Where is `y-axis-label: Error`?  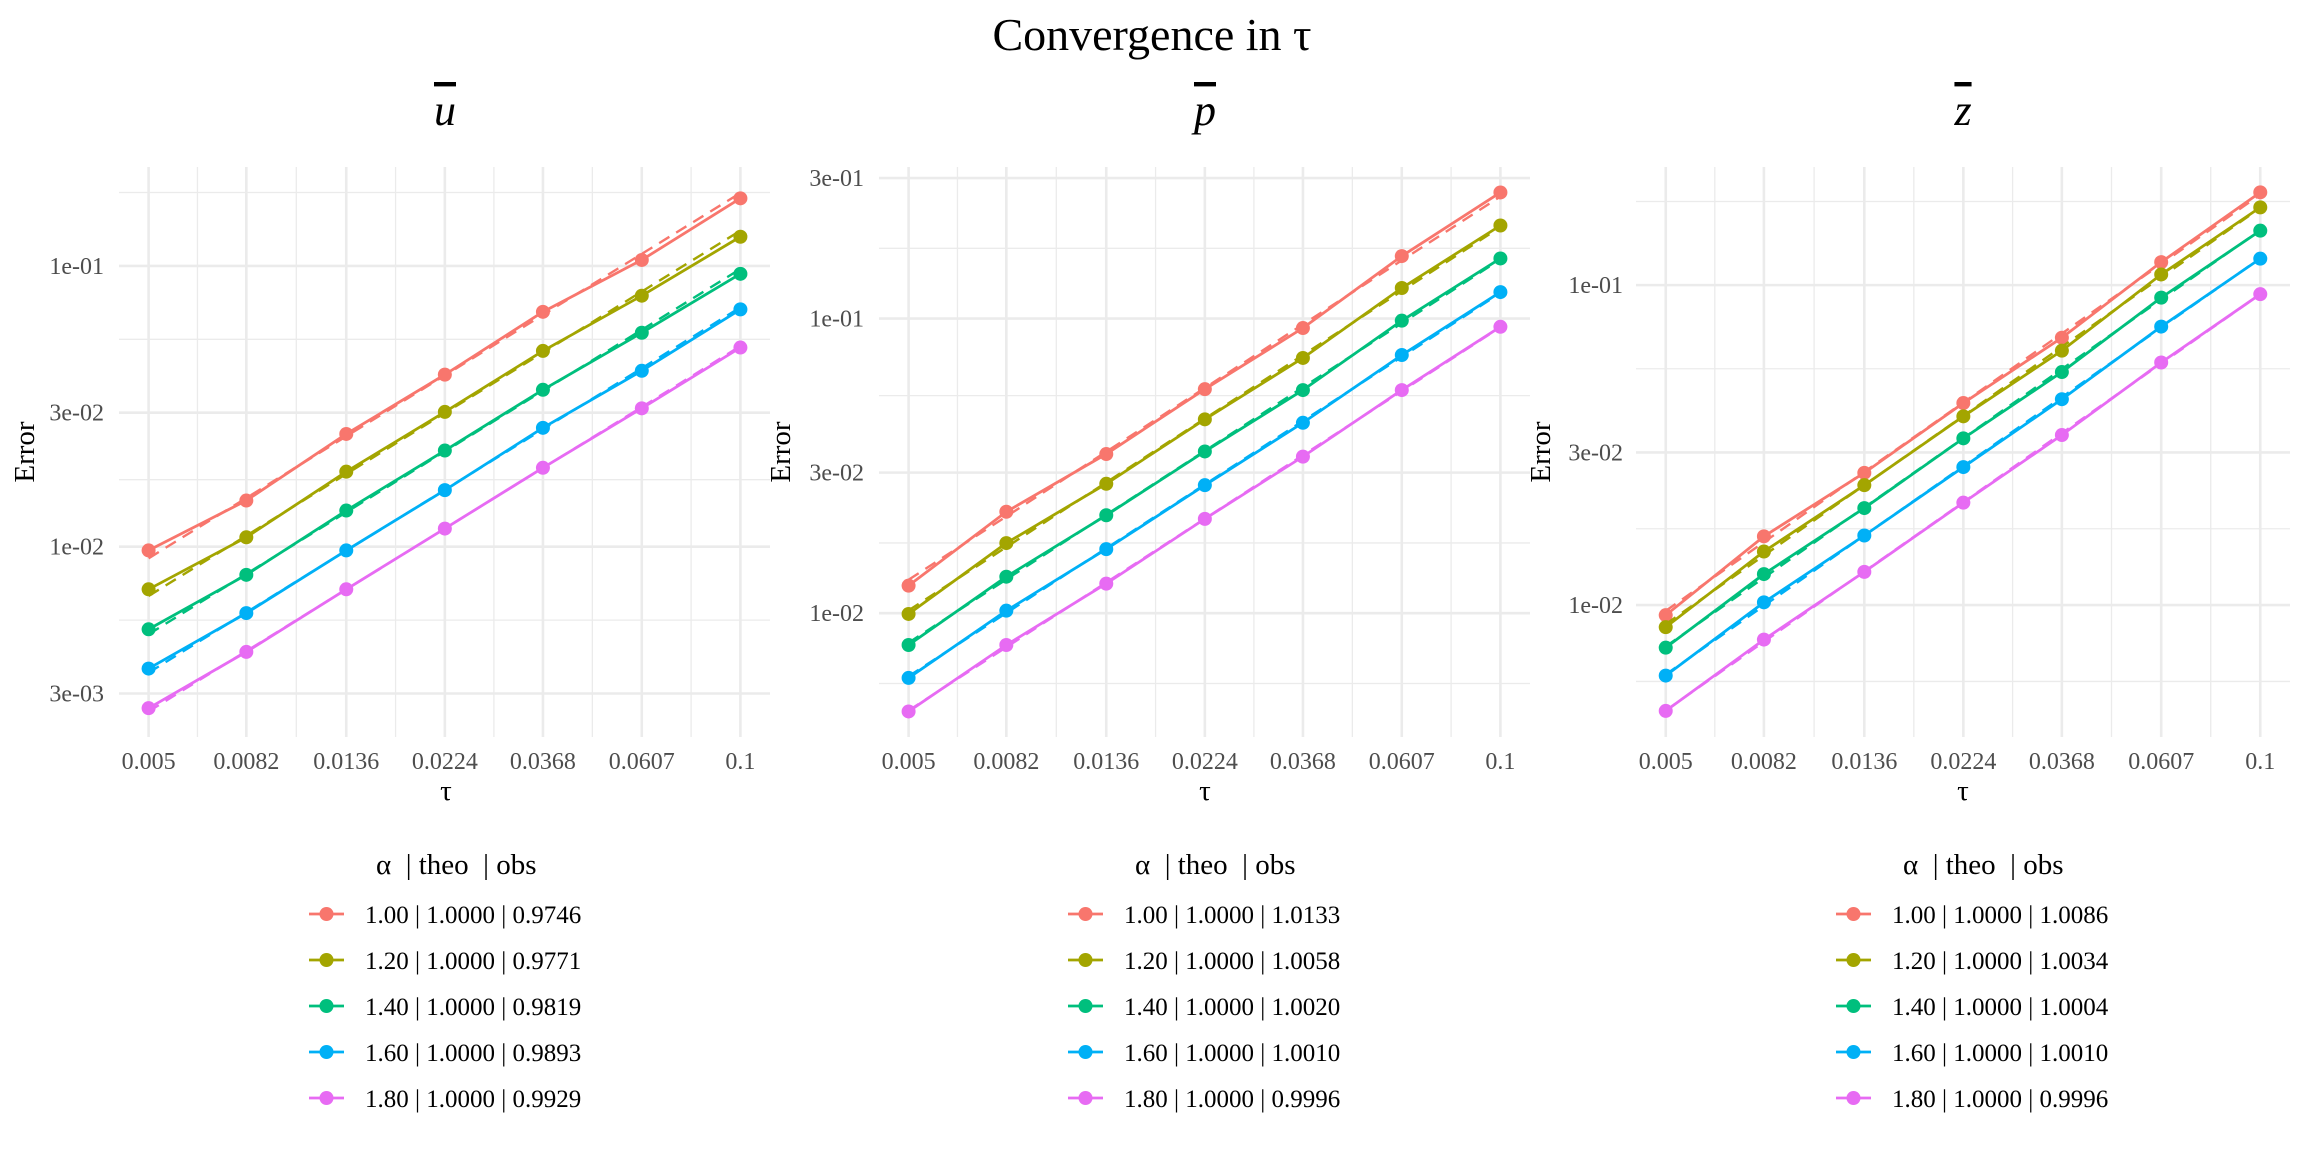
y-axis-label: Error is located at coordinates (1541, 452).